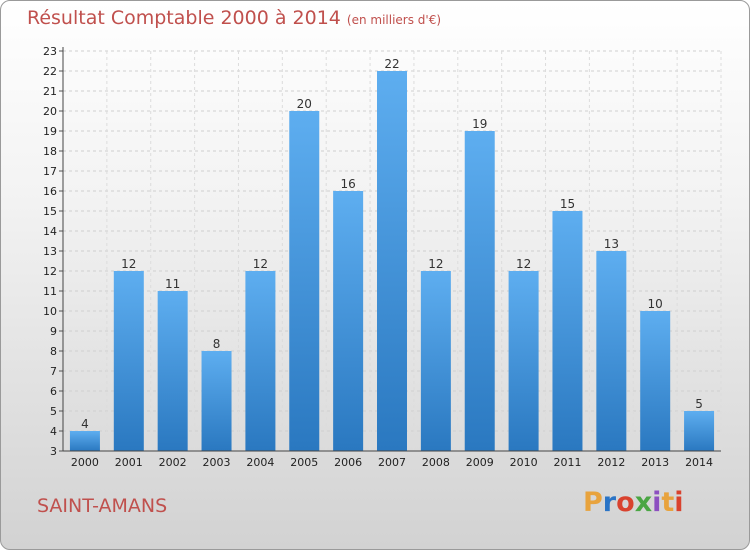  I want to click on y-tick-label: 13, so click(50, 251).